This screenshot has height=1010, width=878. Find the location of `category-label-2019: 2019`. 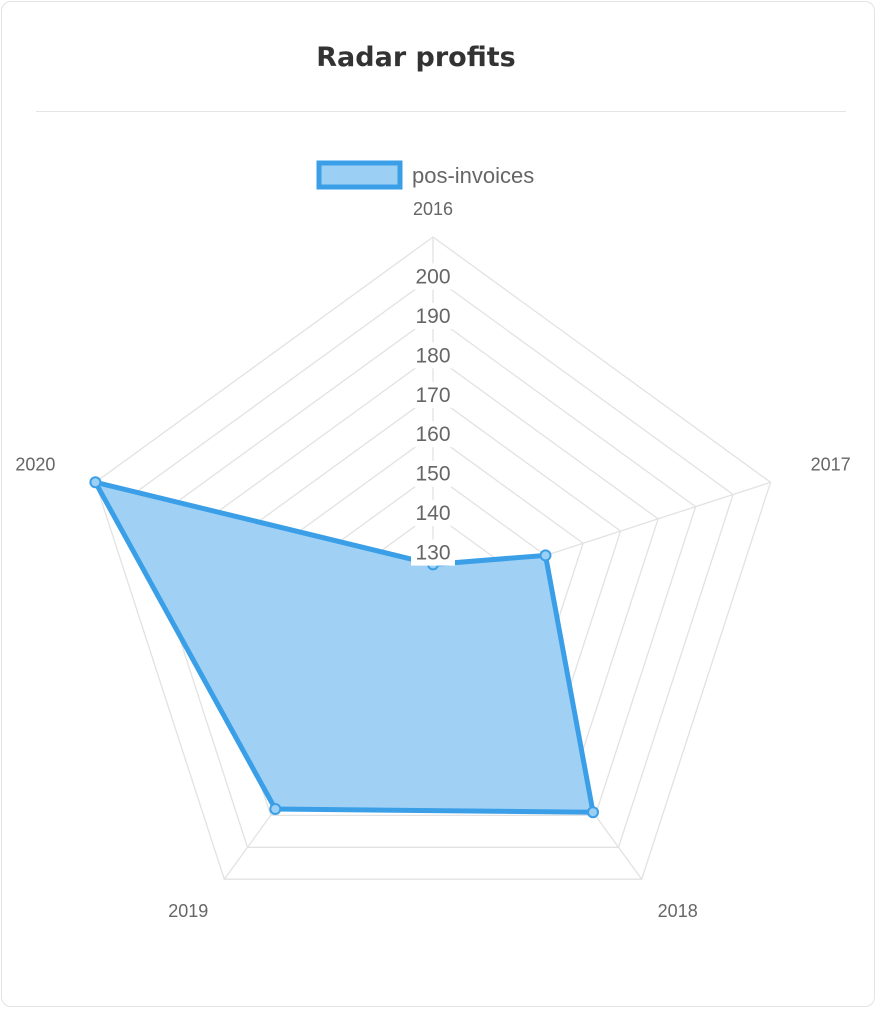

category-label-2019: 2019 is located at coordinates (188, 911).